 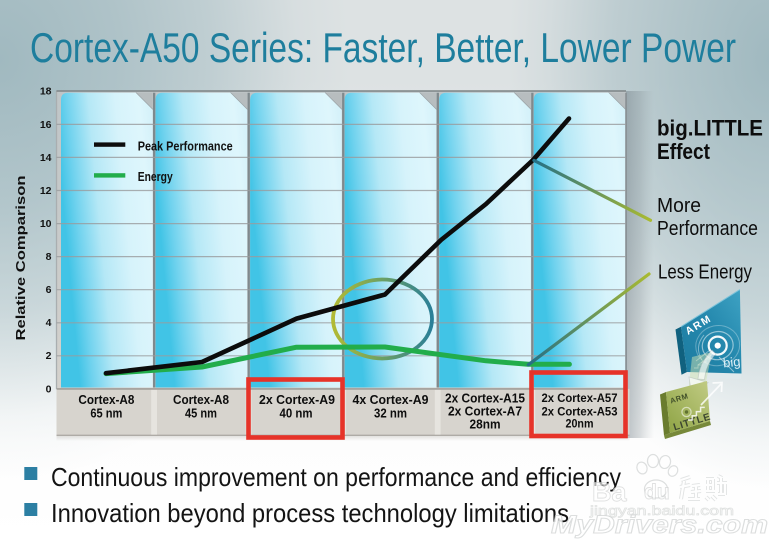 I want to click on svg-text: 20nm, so click(x=580, y=425).